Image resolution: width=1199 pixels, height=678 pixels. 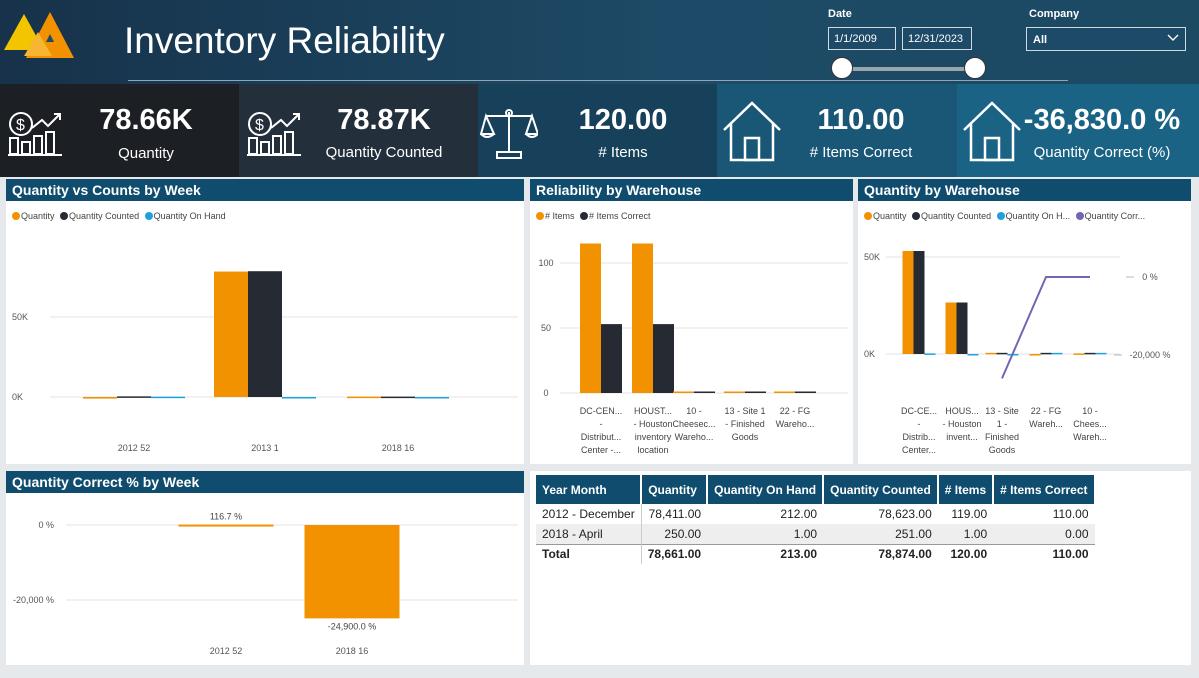 What do you see at coordinates (766, 489) in the screenshot?
I see `matrix-column-header: Quantity On Hand` at bounding box center [766, 489].